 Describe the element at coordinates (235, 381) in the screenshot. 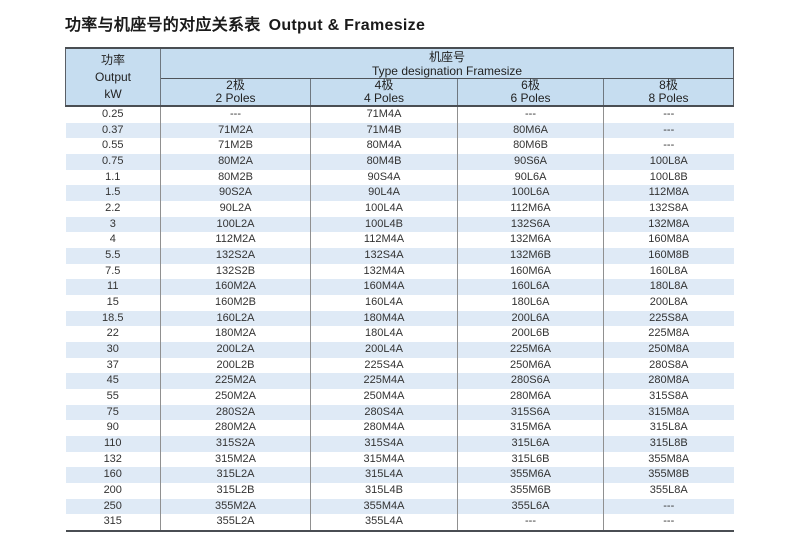

I see `frame-cell-2-poles: 225M2A` at that location.